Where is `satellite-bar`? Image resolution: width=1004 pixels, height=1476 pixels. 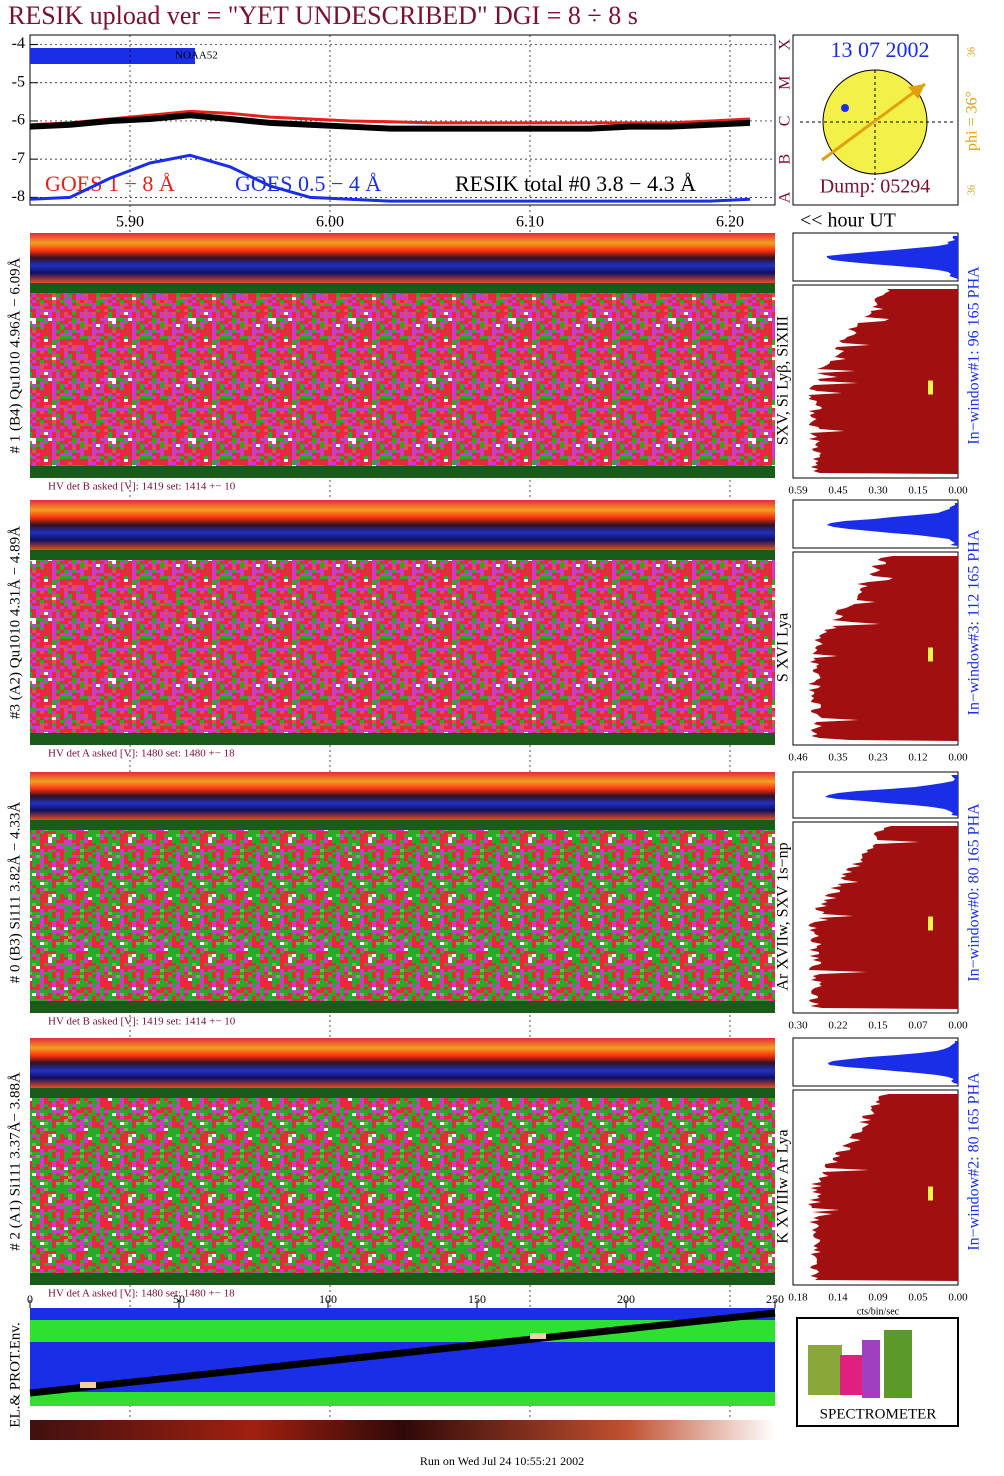
satellite-bar is located at coordinates (112, 56).